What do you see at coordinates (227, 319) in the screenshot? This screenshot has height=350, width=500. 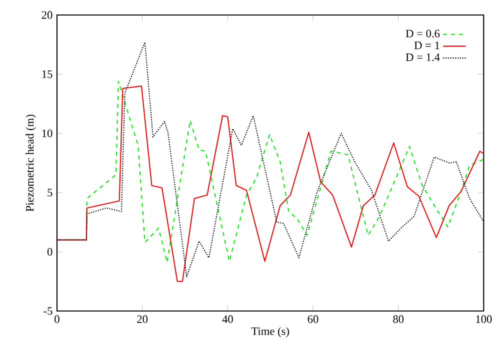 I see `x-tick-label: 40` at bounding box center [227, 319].